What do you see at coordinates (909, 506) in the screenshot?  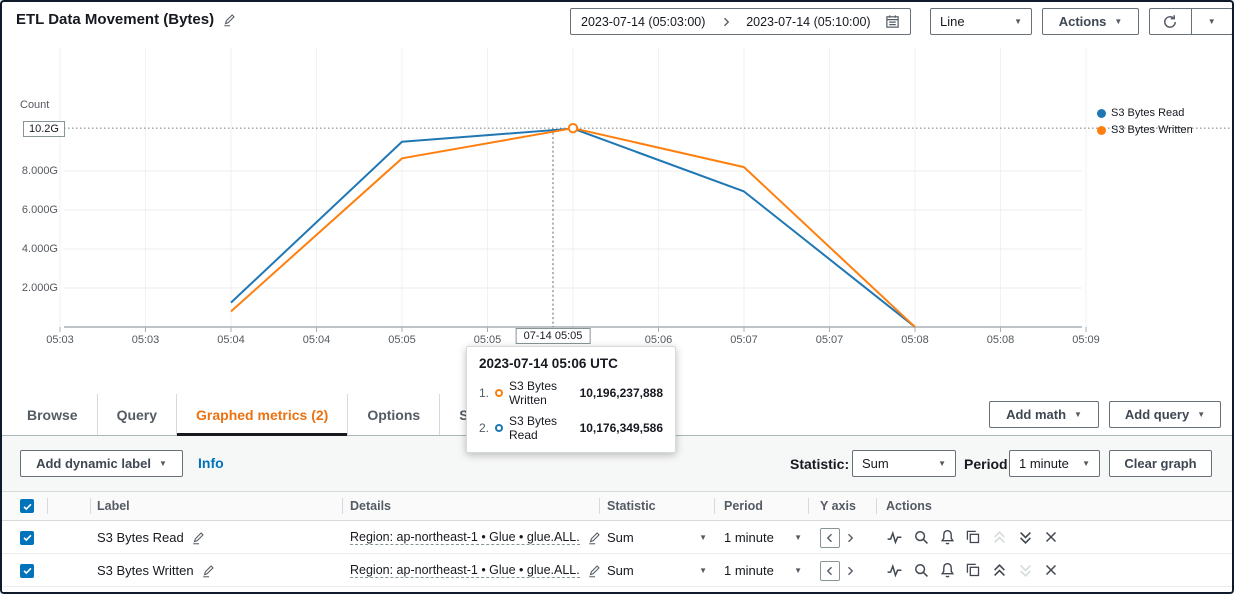 I see `column-header-actions: Actions` at bounding box center [909, 506].